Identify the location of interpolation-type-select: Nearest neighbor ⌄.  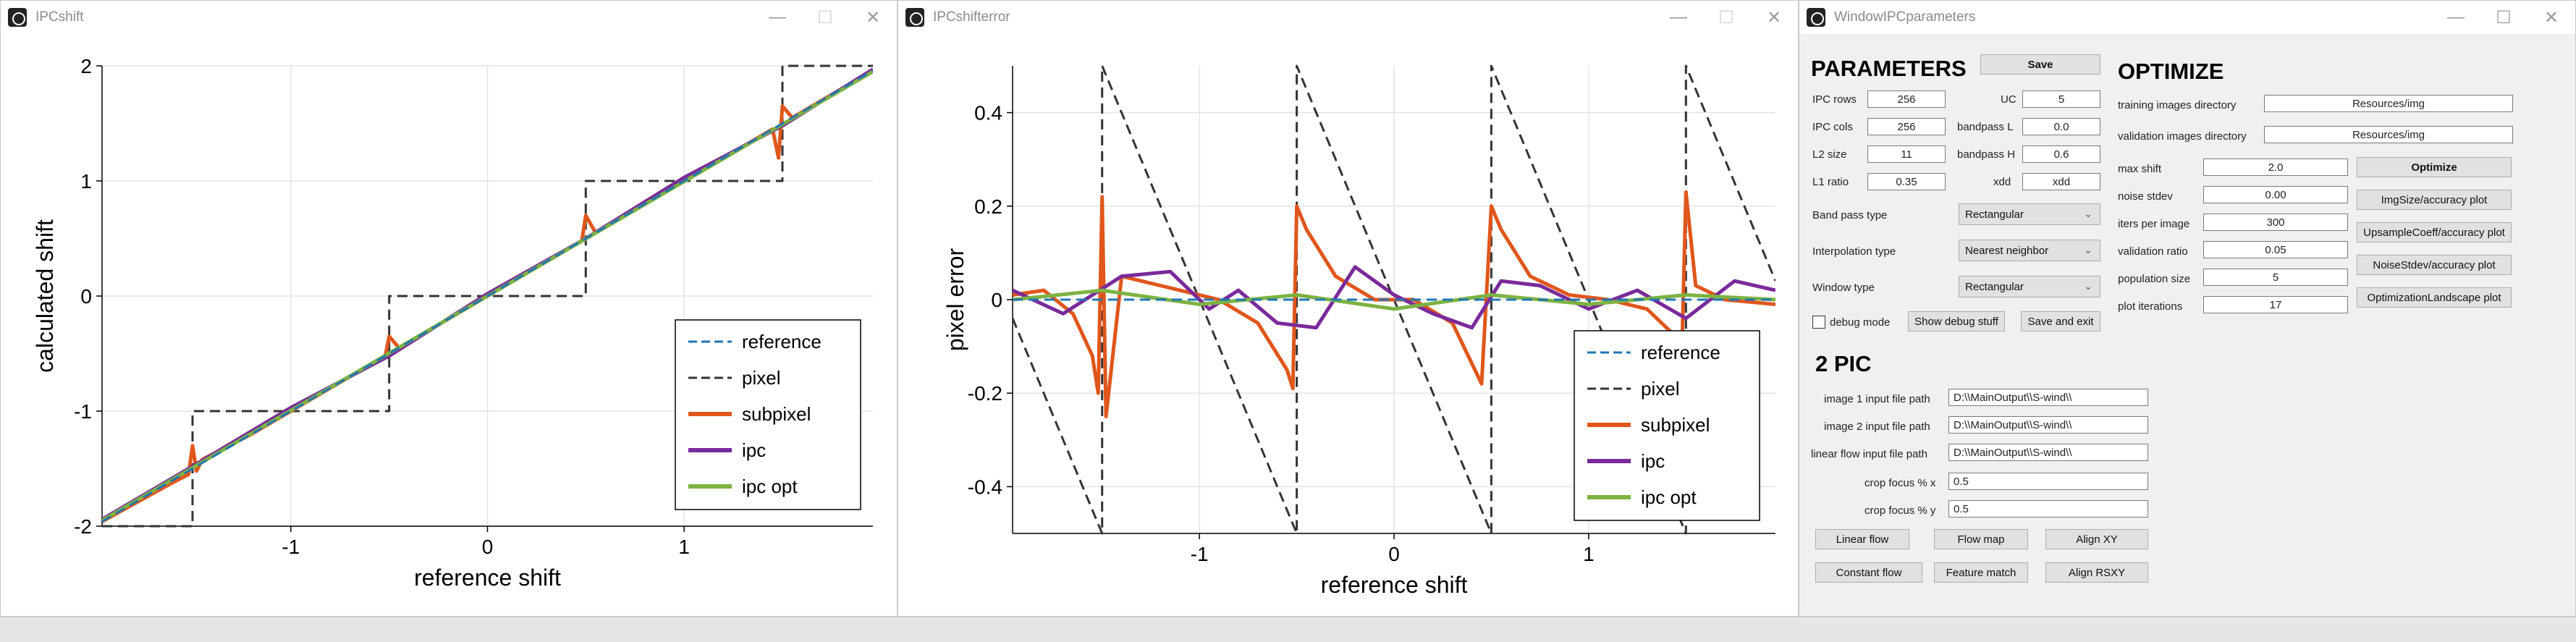
(2030, 251).